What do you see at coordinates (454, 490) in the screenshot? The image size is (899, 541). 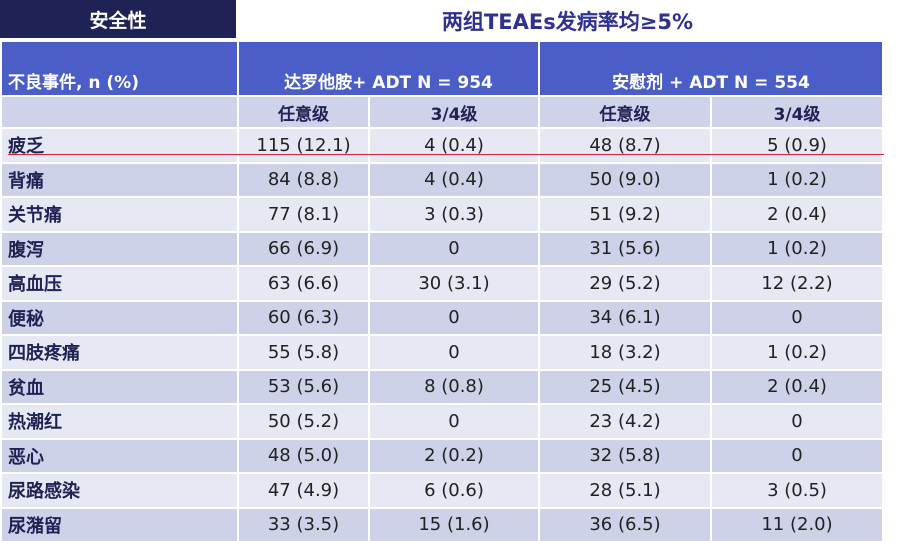 I see `table-cell: 6 (0.6)` at bounding box center [454, 490].